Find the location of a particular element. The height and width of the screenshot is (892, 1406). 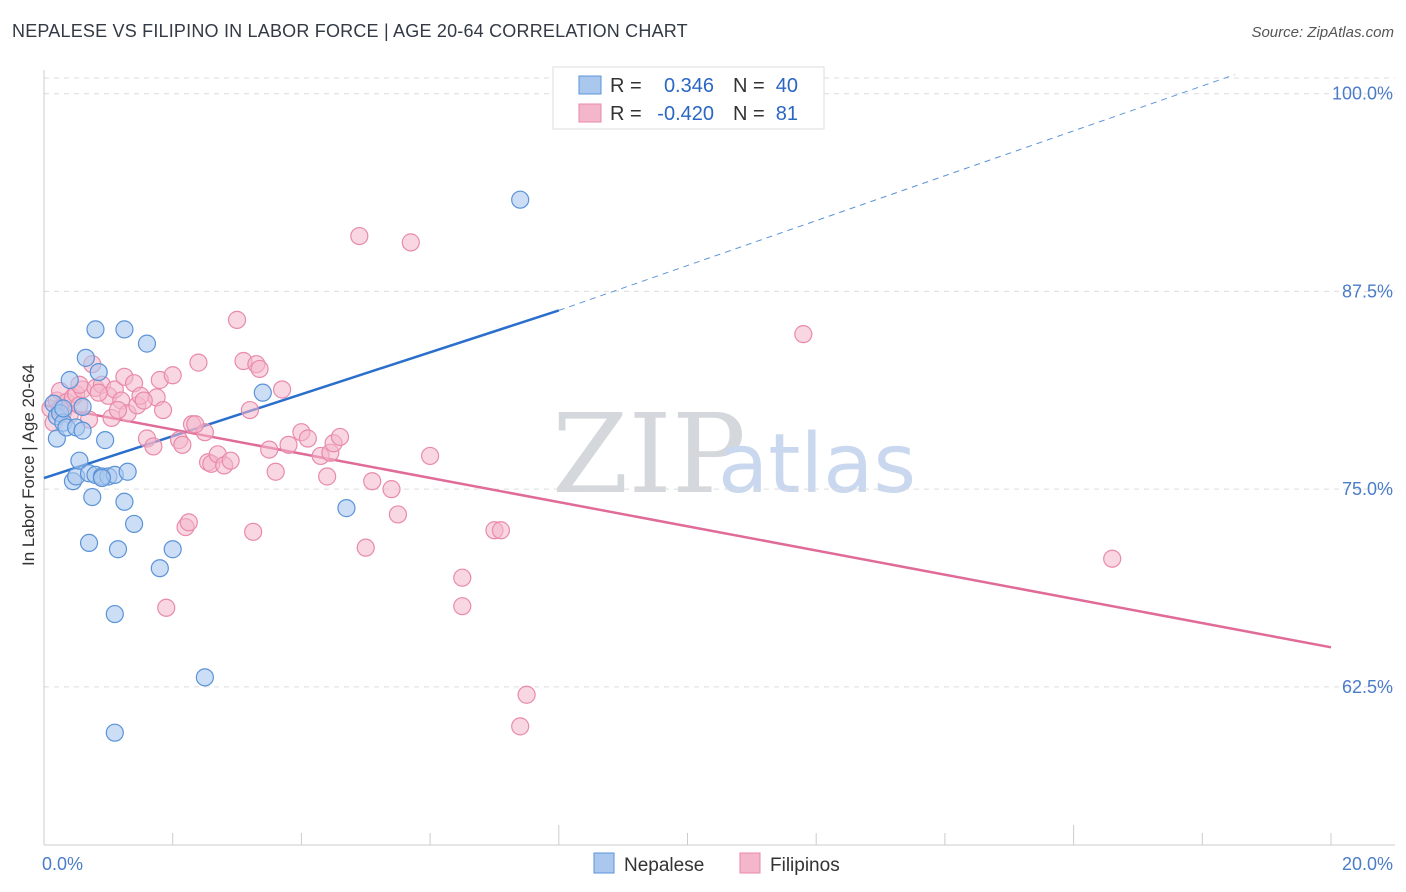

nepalese-swatch is located at coordinates (590, 85).